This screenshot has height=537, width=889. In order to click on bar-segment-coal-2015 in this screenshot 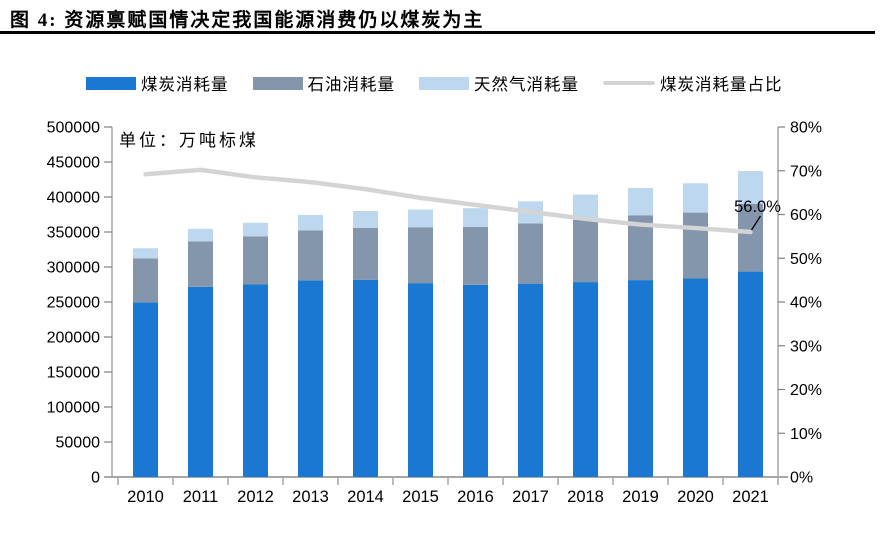, I will do `click(420, 380)`.